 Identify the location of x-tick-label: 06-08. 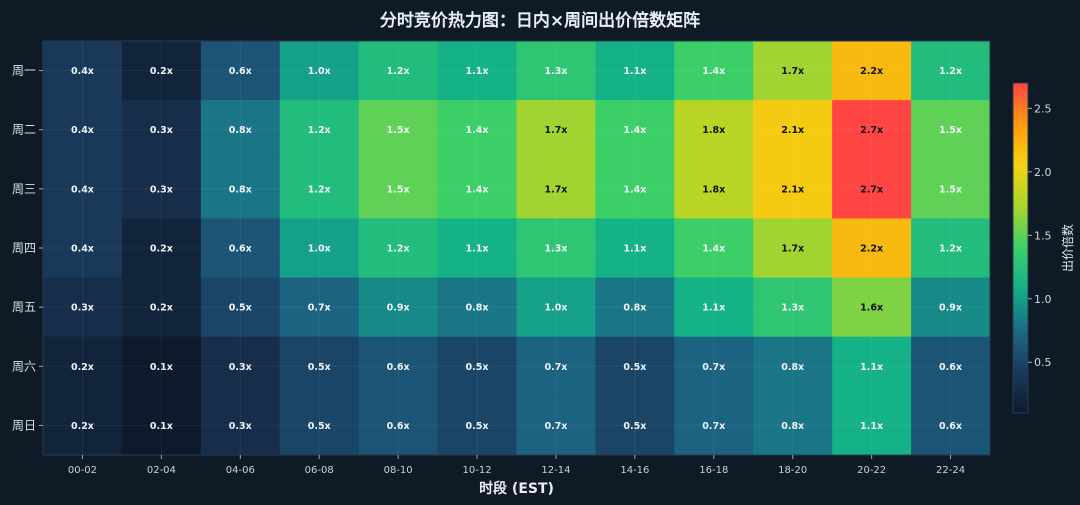
(319, 470).